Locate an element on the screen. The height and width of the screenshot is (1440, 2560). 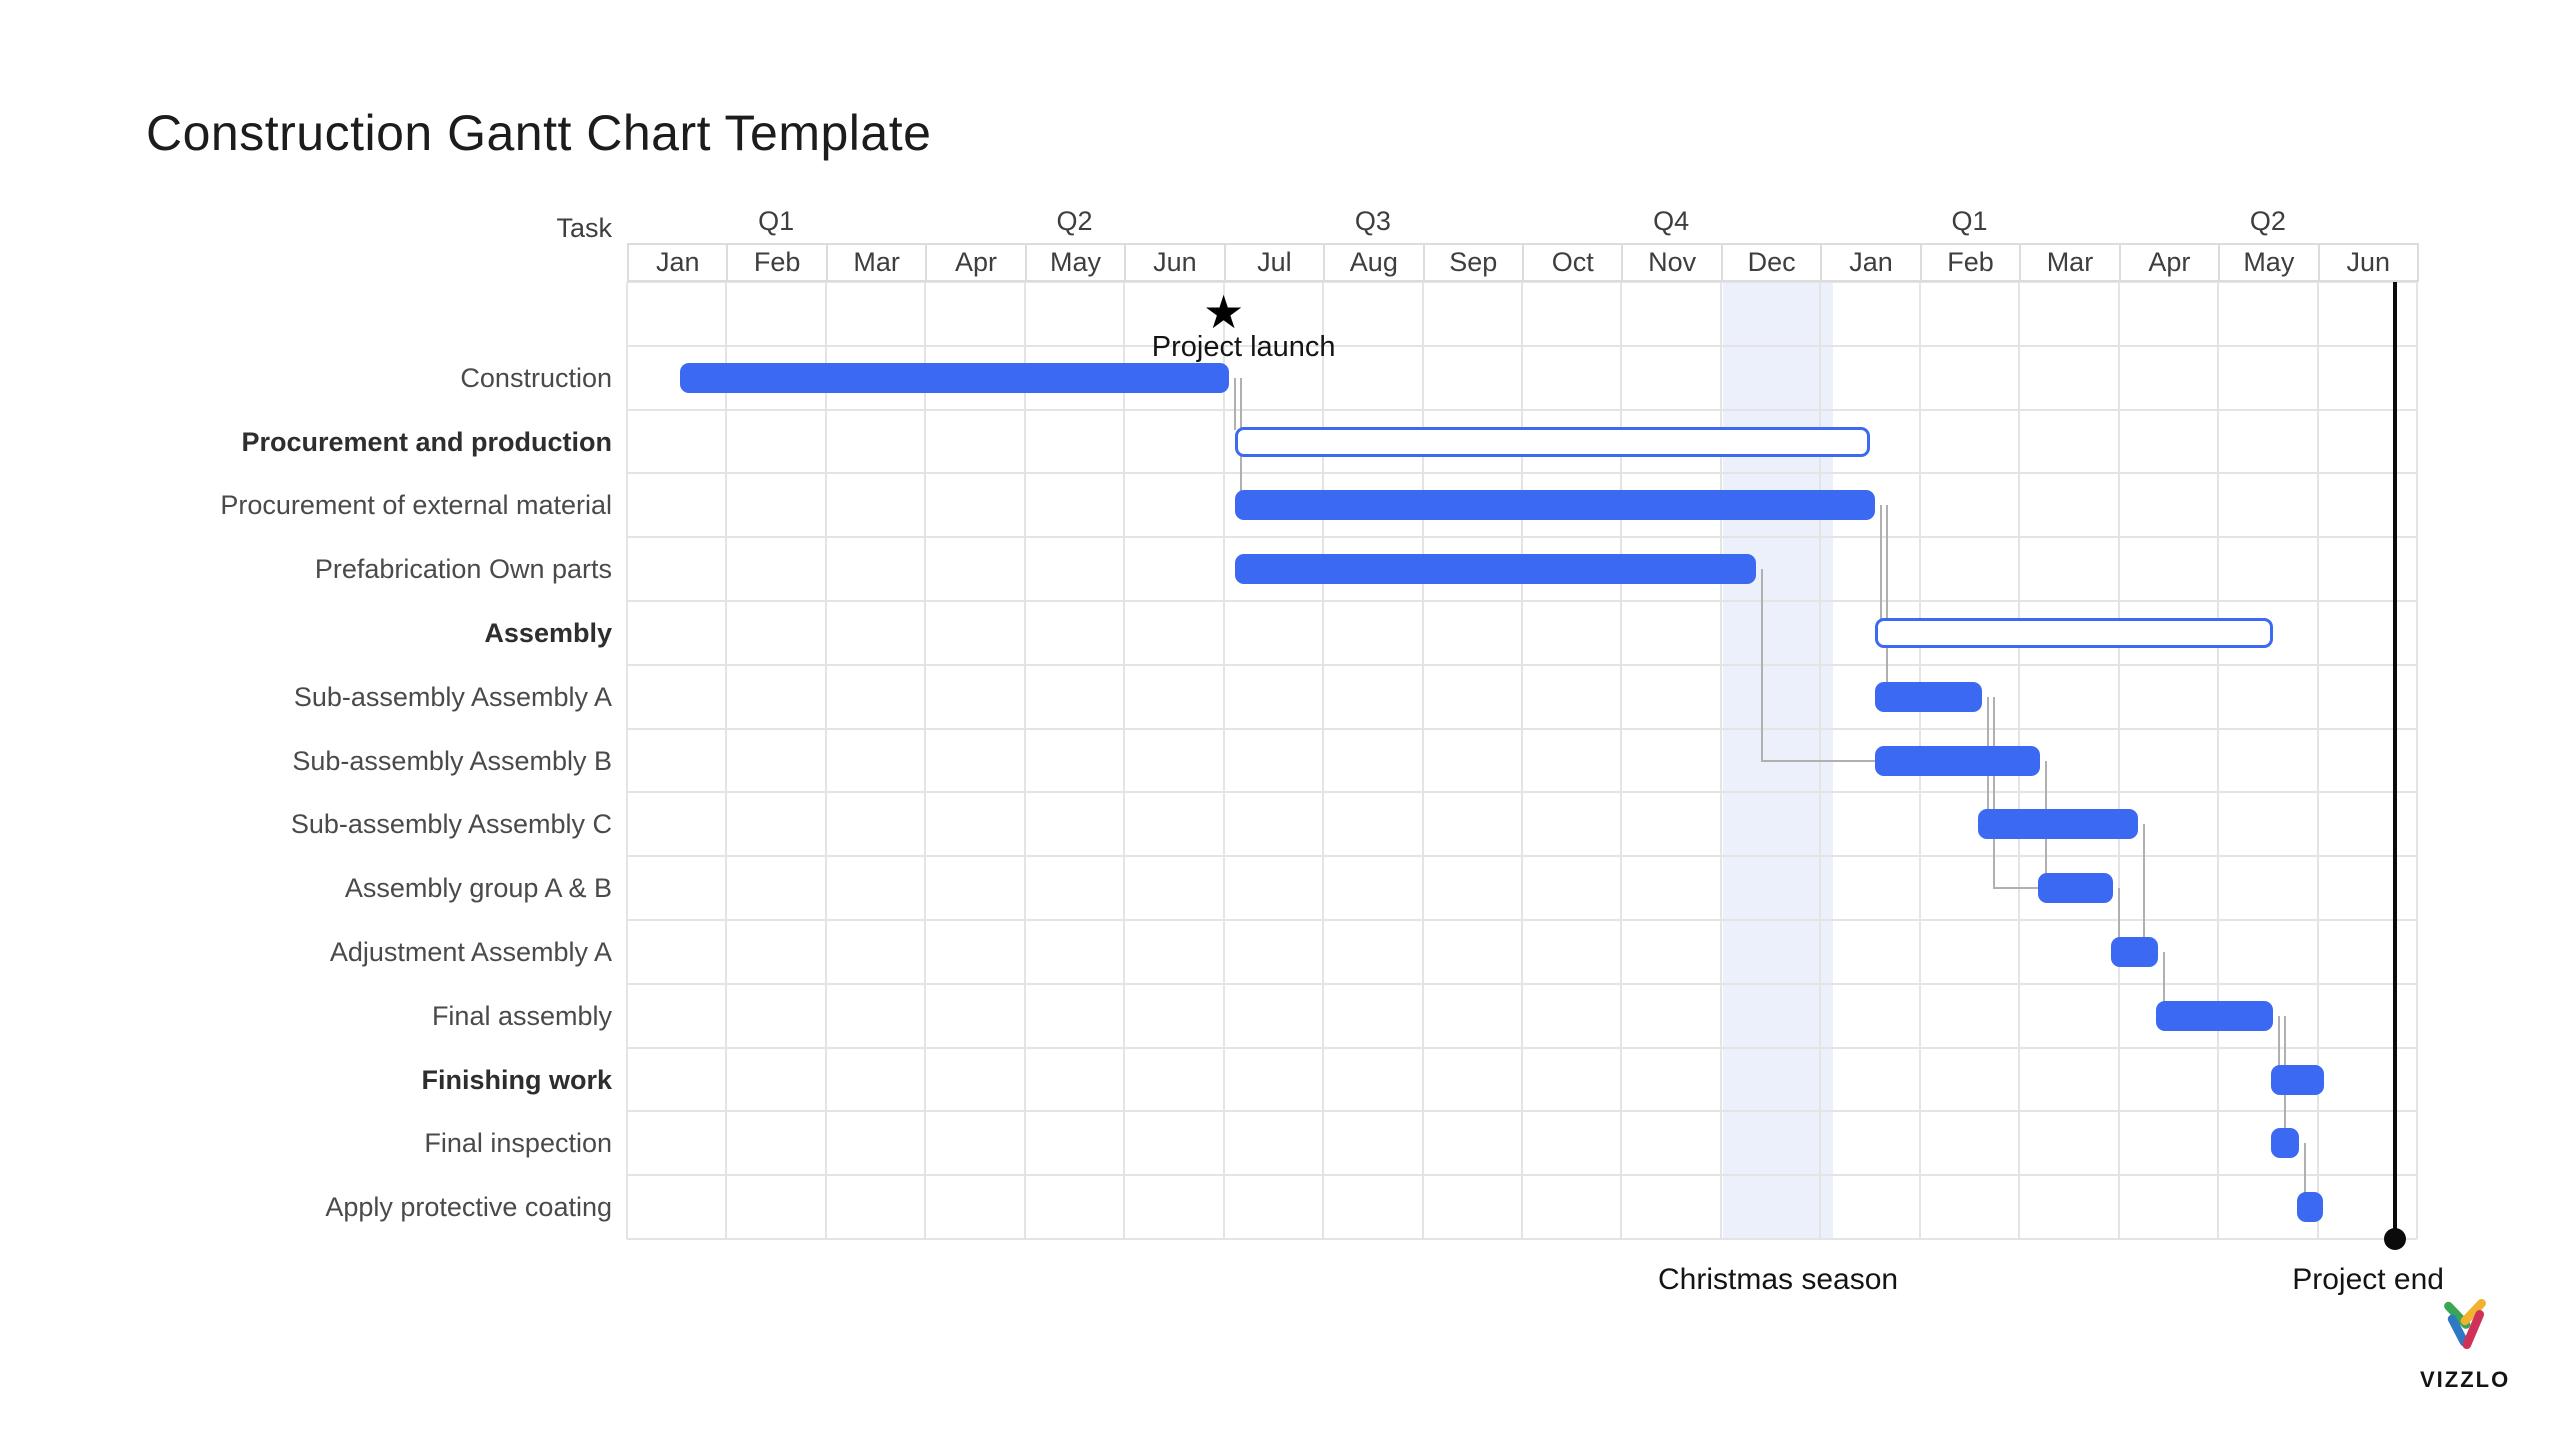
task-label: Final inspection is located at coordinates (518, 1143).